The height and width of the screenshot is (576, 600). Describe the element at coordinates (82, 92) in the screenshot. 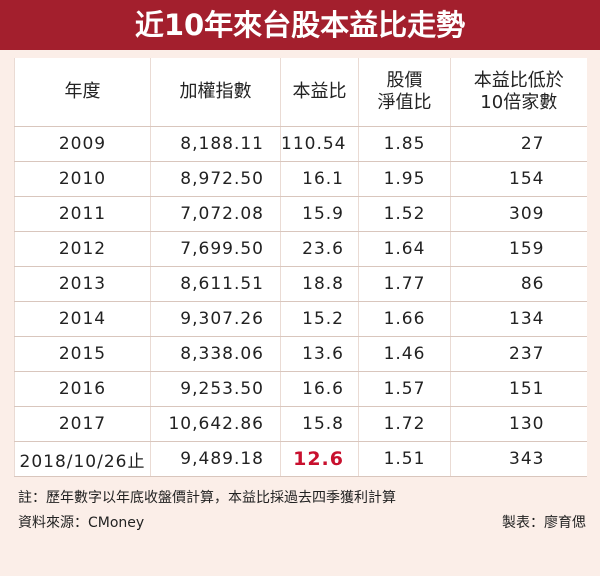

I see `column-header: 年度` at that location.